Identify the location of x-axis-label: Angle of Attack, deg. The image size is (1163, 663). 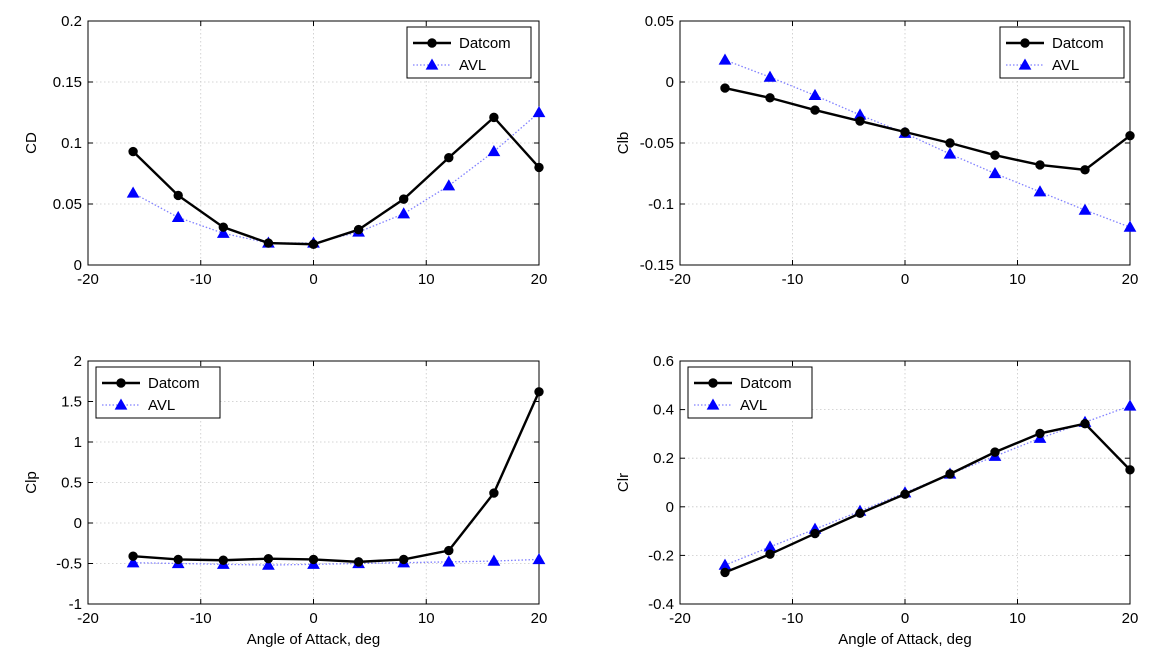
(313, 639).